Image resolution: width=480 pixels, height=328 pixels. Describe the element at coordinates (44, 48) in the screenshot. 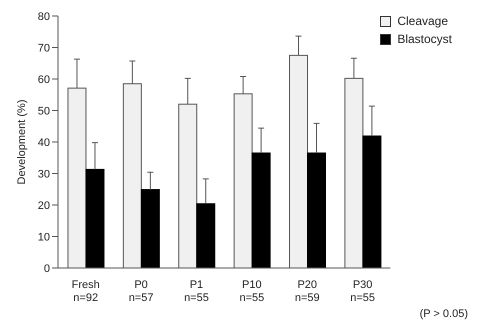

I see `y-tick-label: 70` at that location.